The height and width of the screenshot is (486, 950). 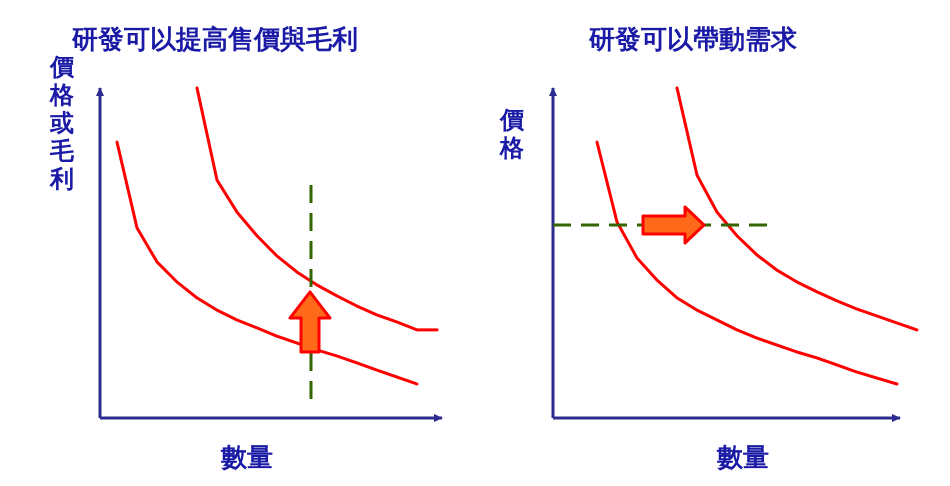 What do you see at coordinates (512, 134) in the screenshot?
I see `y-axis-title: 價格` at bounding box center [512, 134].